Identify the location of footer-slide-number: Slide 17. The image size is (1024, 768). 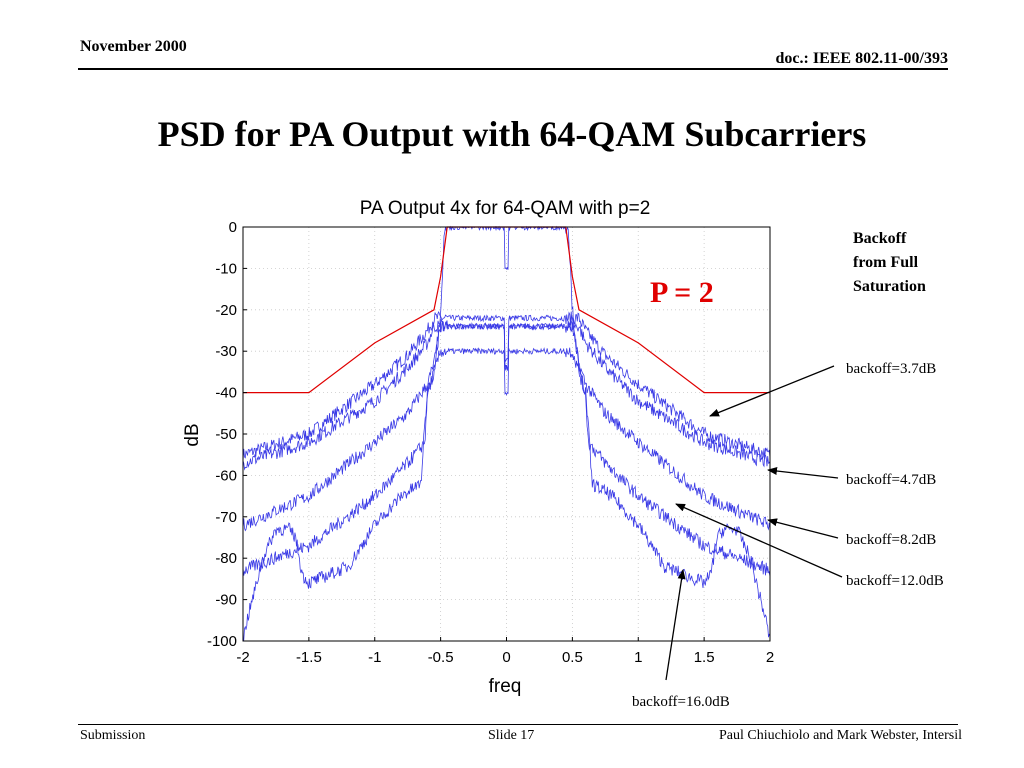
(511, 735).